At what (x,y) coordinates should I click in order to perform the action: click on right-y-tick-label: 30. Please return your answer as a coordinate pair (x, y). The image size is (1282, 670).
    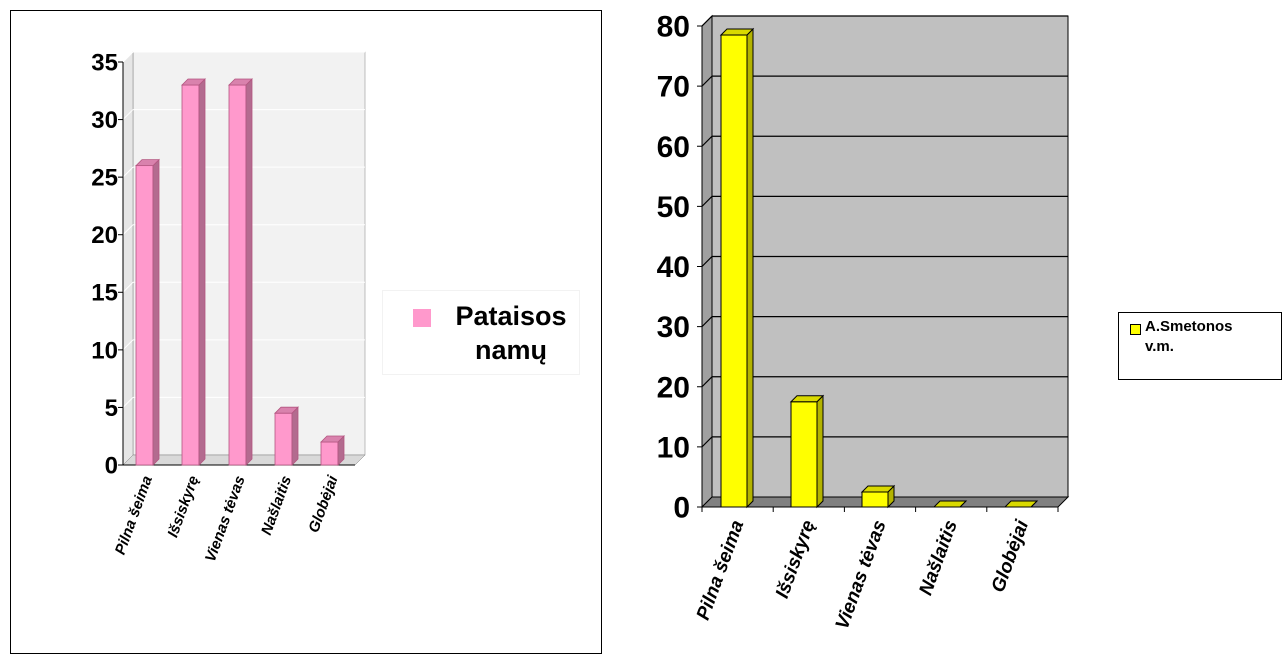
    Looking at the image, I should click on (673, 327).